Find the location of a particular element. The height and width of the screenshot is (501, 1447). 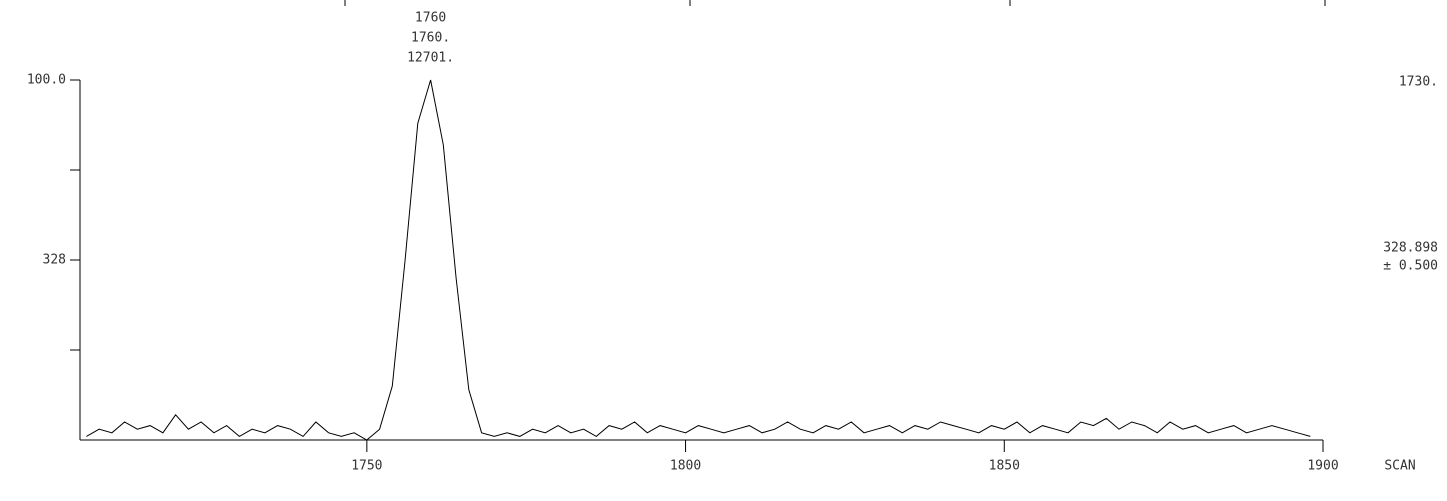

y-tick-label: 328 is located at coordinates (54, 260).